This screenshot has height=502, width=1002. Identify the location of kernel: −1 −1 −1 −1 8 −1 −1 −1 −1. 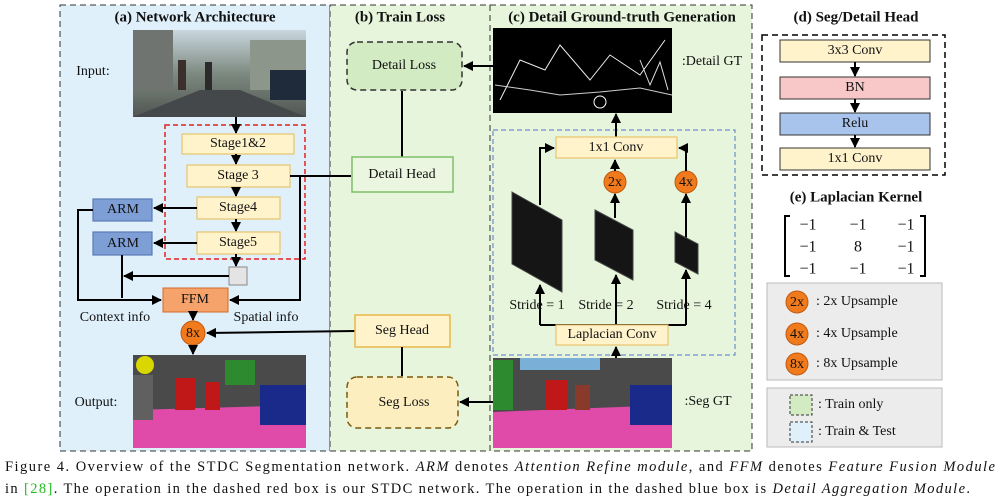
(856, 247).